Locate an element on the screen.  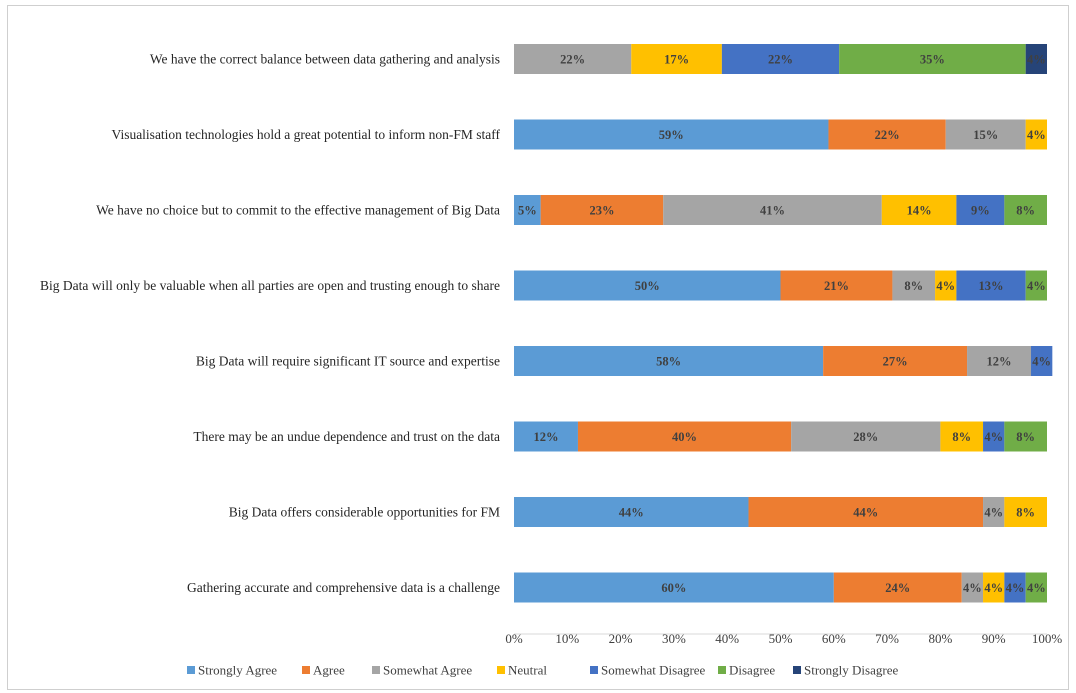
data-label: 41% is located at coordinates (772, 211).